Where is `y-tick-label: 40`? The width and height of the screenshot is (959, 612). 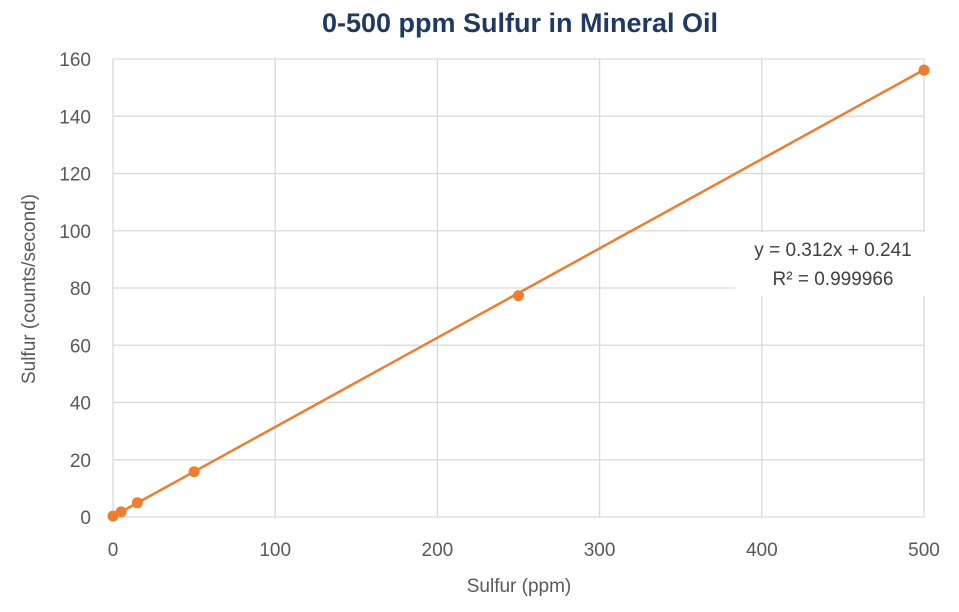 y-tick-label: 40 is located at coordinates (80, 404).